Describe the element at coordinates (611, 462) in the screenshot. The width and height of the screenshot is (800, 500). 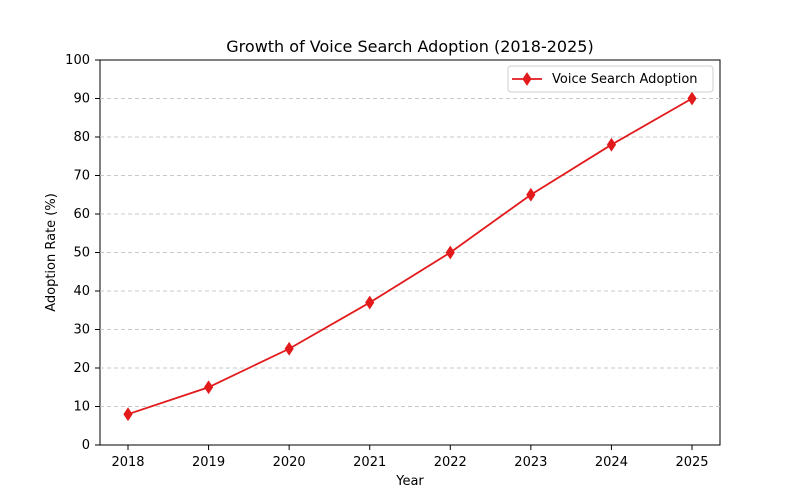
I see `x-tick-label: 2024` at that location.